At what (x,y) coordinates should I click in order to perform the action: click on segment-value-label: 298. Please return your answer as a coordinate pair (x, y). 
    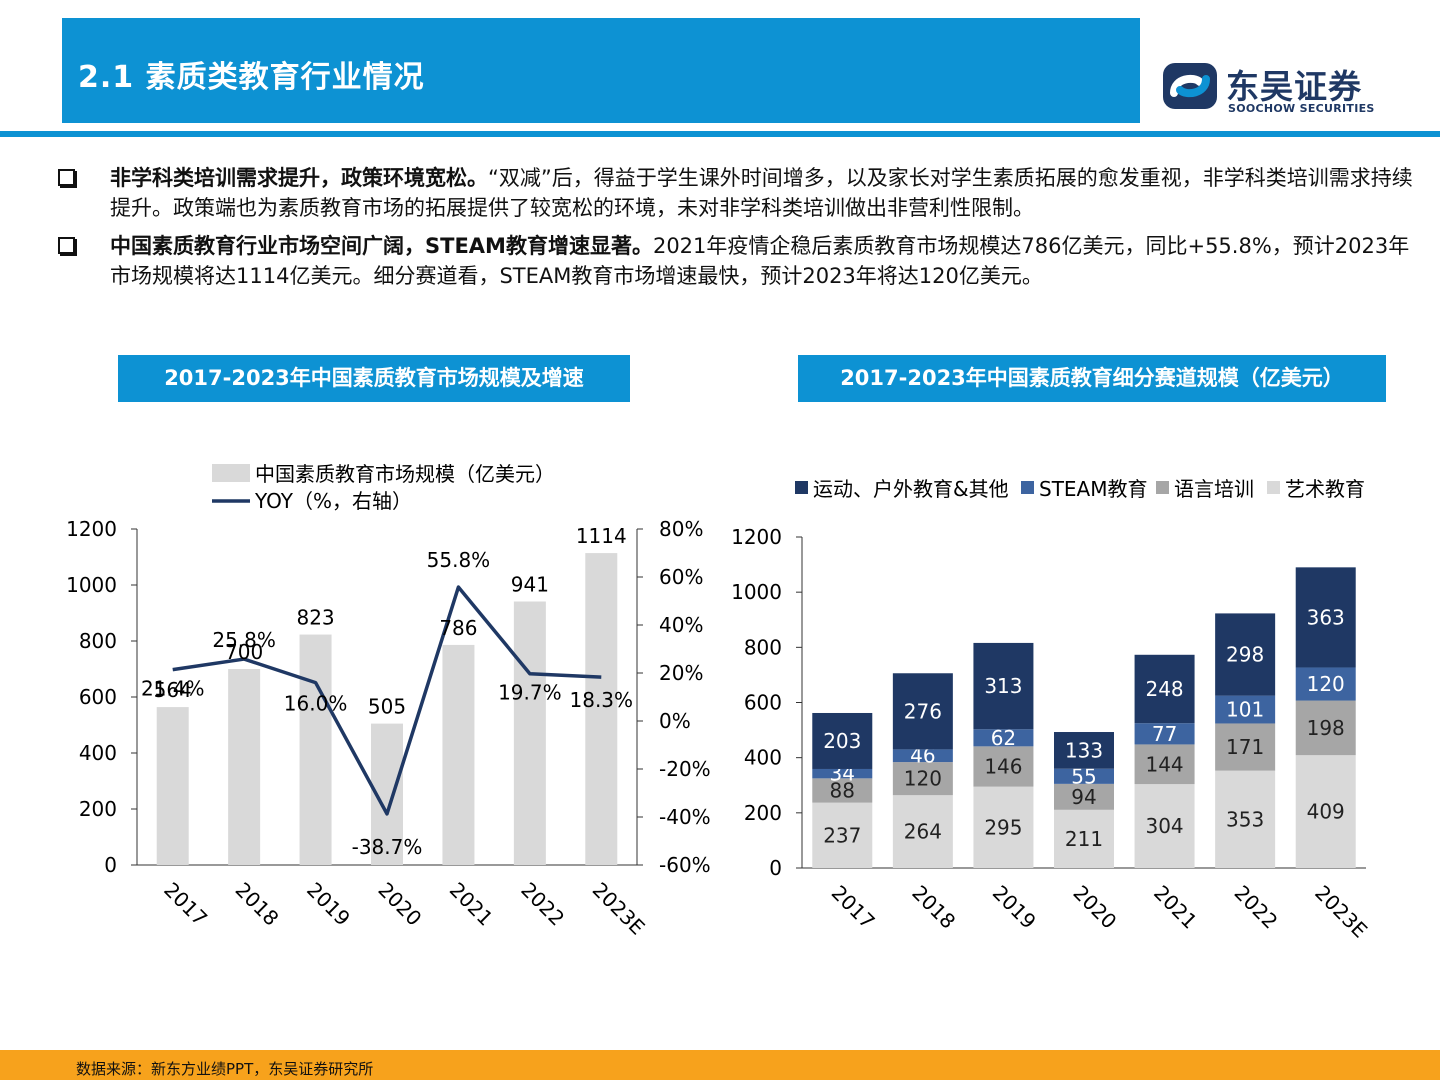
    Looking at the image, I should click on (1245, 655).